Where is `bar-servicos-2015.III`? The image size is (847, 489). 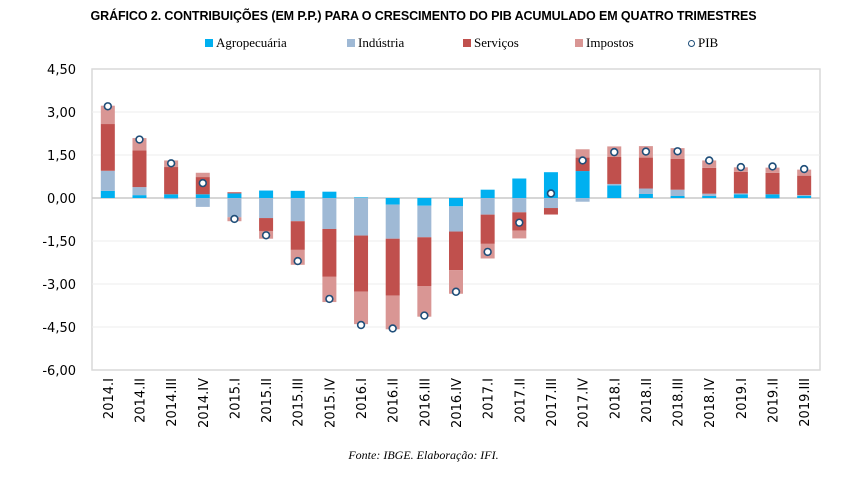
bar-servicos-2015.III is located at coordinates (297, 235).